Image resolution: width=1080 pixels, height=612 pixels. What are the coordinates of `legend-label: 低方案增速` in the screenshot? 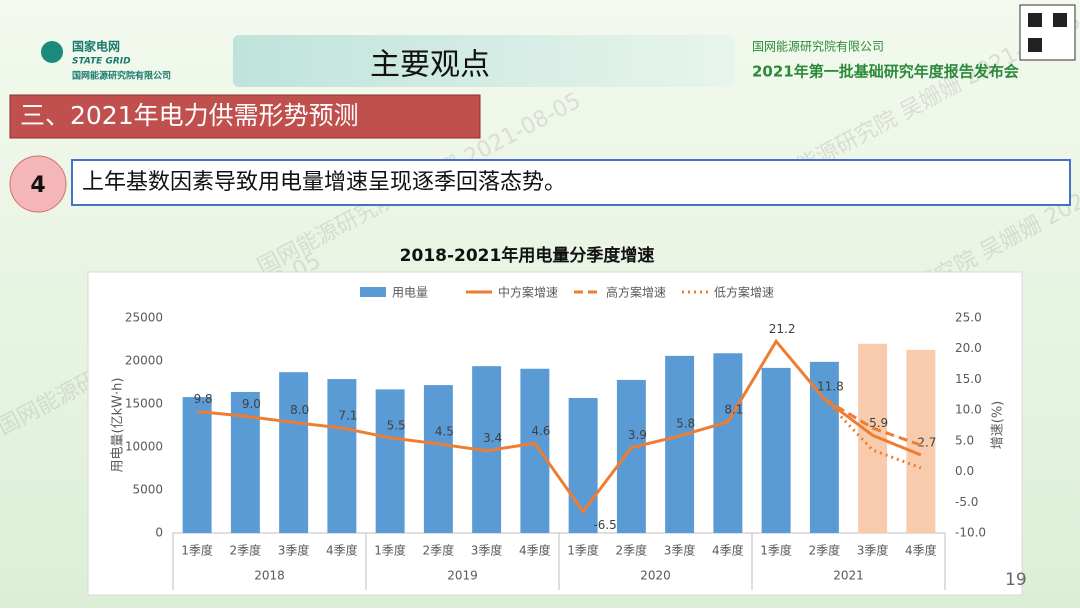 It's located at (744, 292).